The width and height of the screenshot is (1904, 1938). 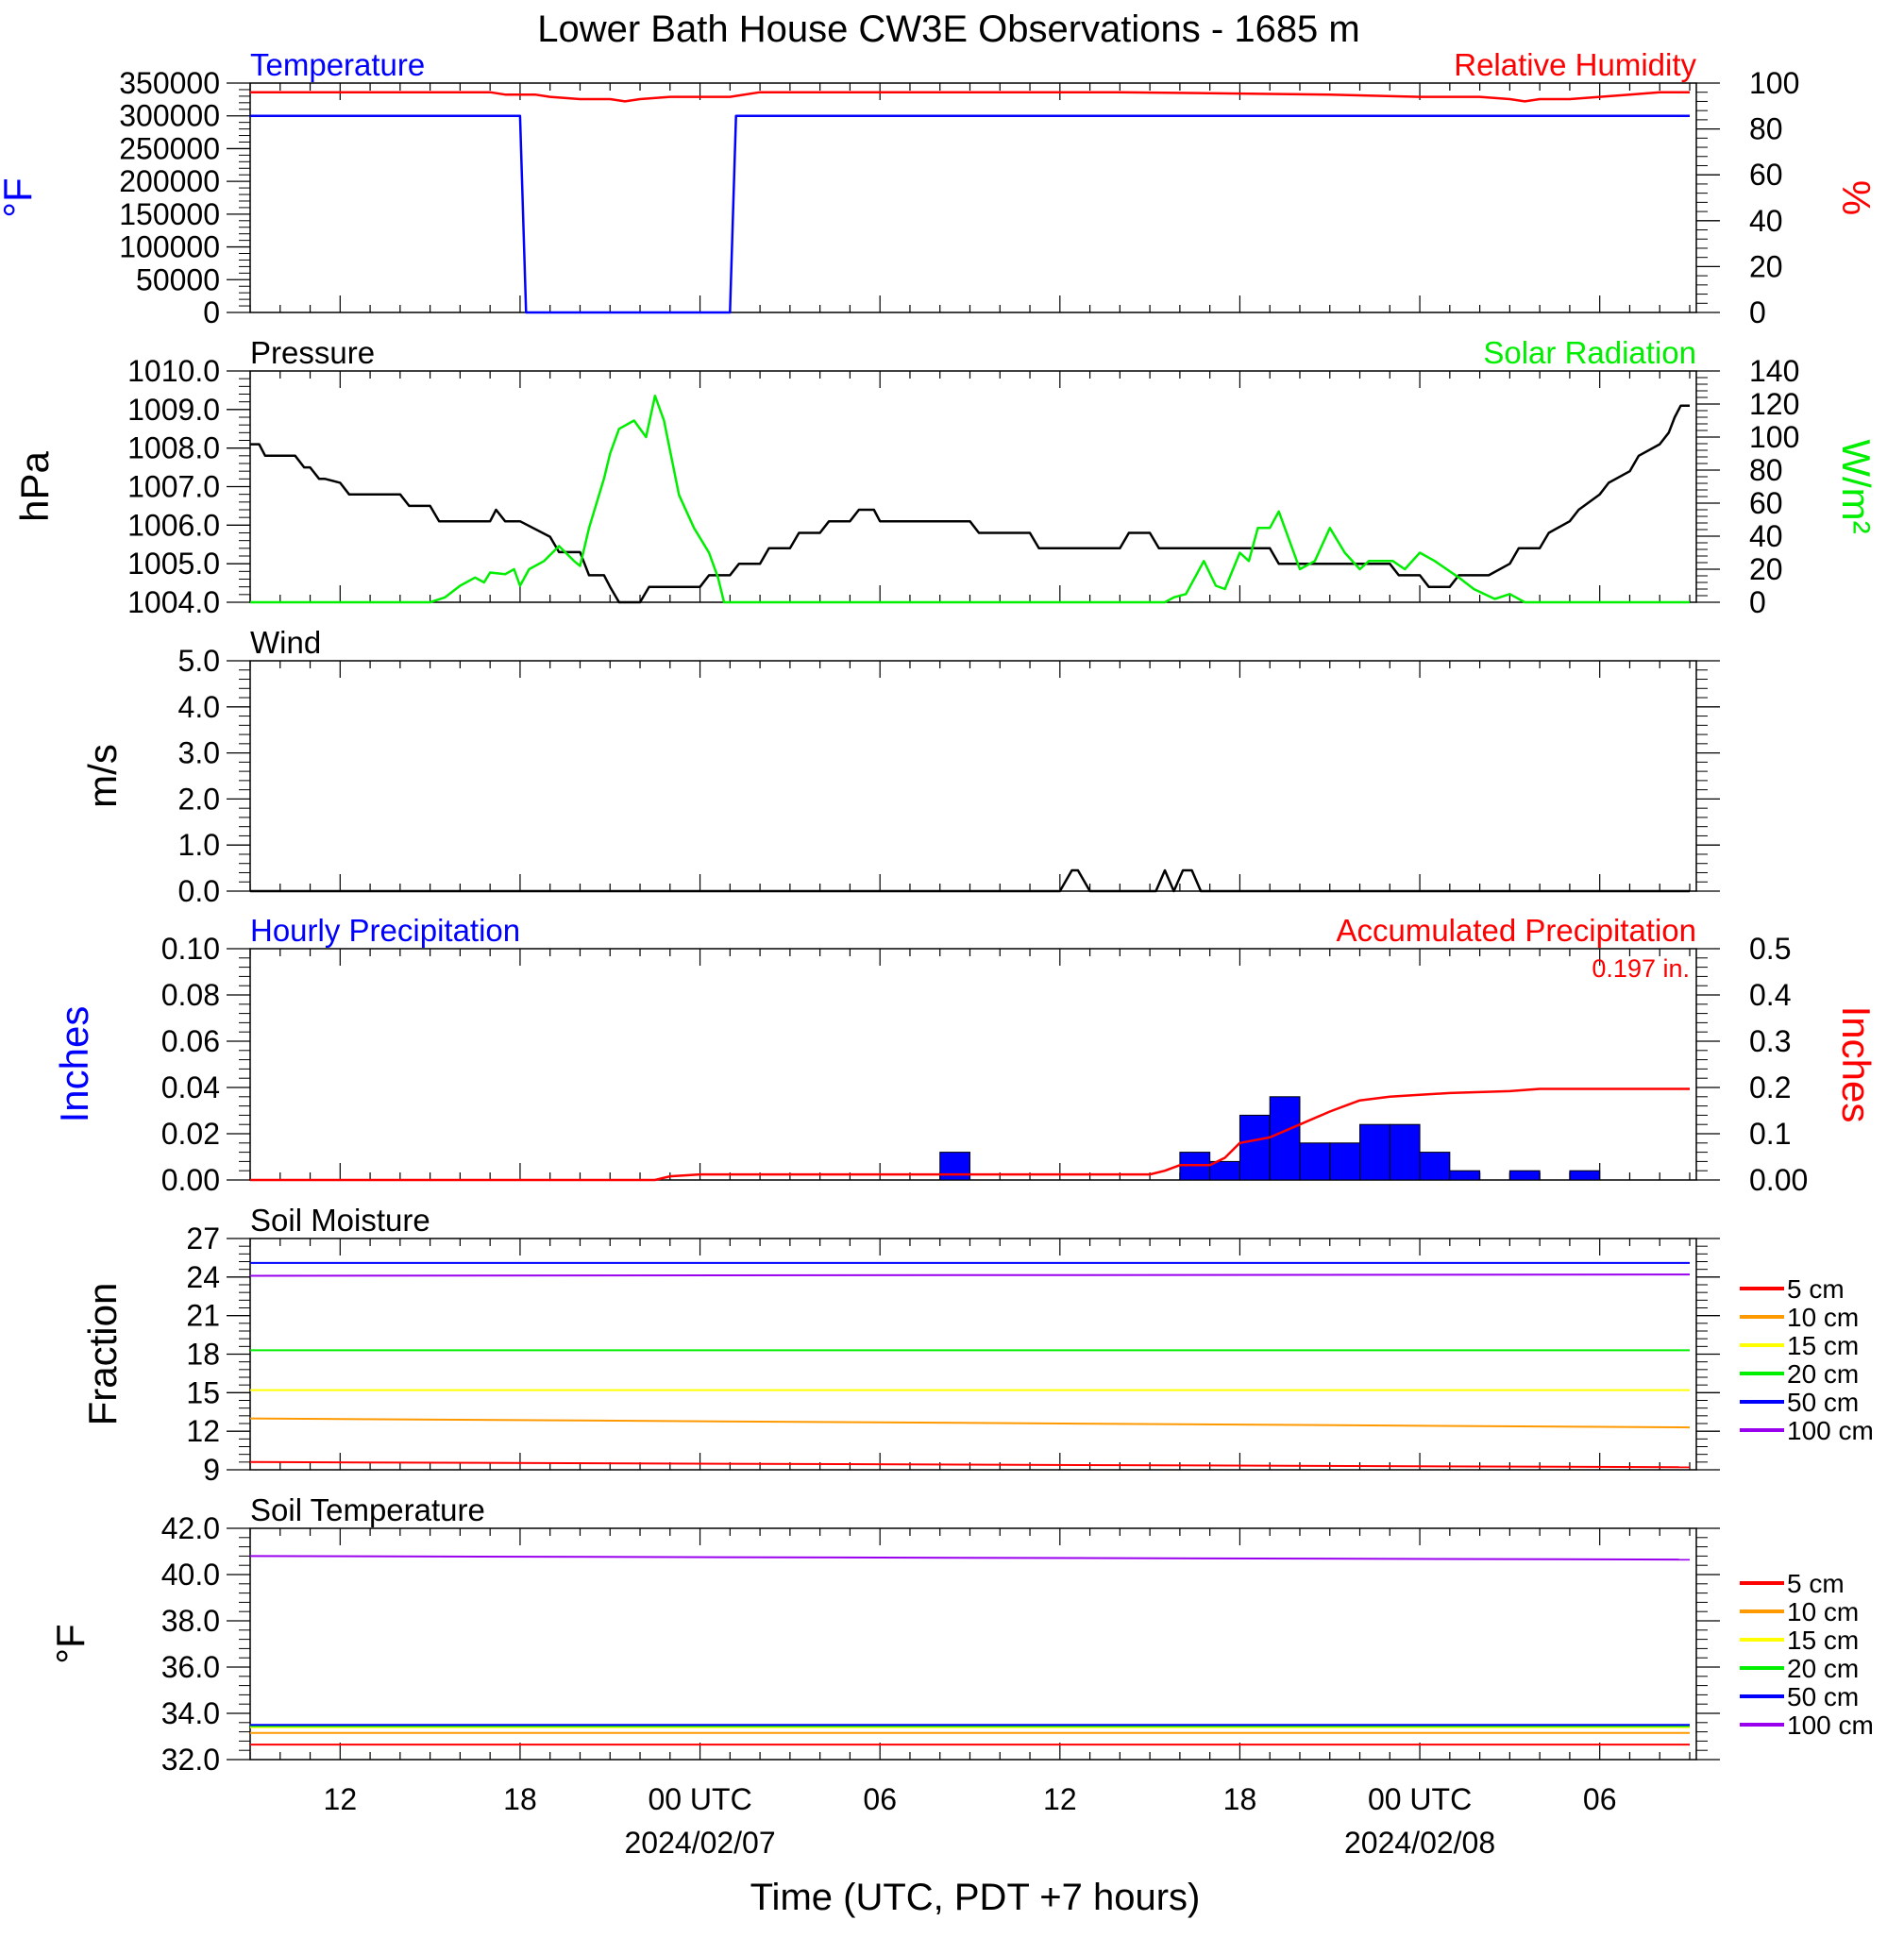 I want to click on legend-label: 5 cm, so click(x=1816, y=1289).